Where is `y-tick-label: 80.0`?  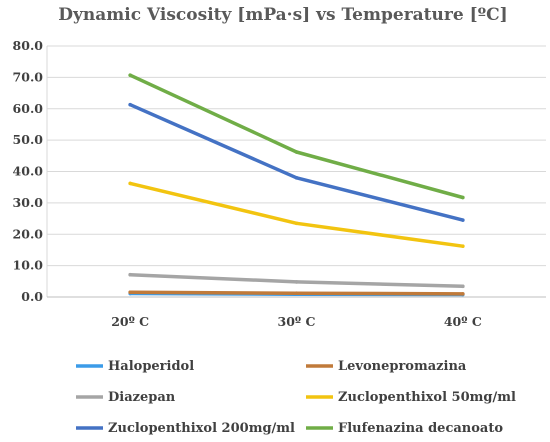 y-tick-label: 80.0 is located at coordinates (28, 45).